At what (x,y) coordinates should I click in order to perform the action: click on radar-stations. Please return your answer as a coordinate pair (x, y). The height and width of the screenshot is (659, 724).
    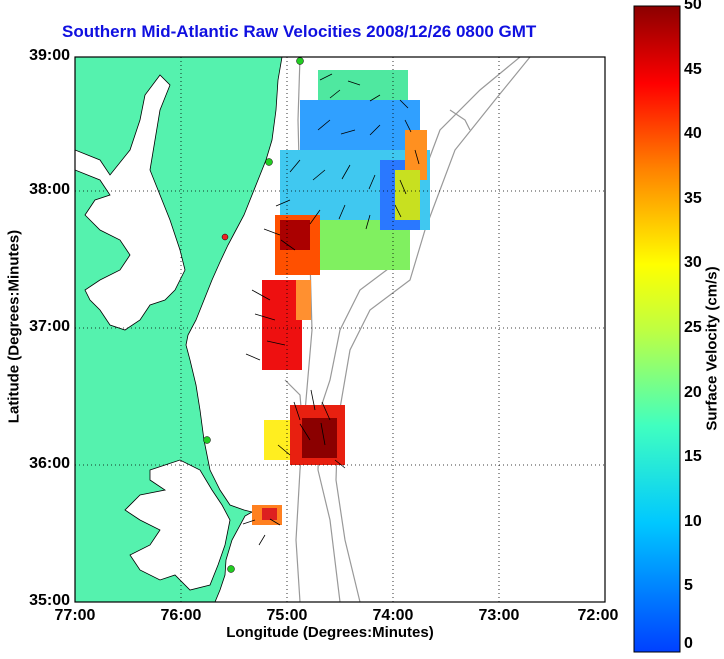
    Looking at the image, I should click on (253, 315).